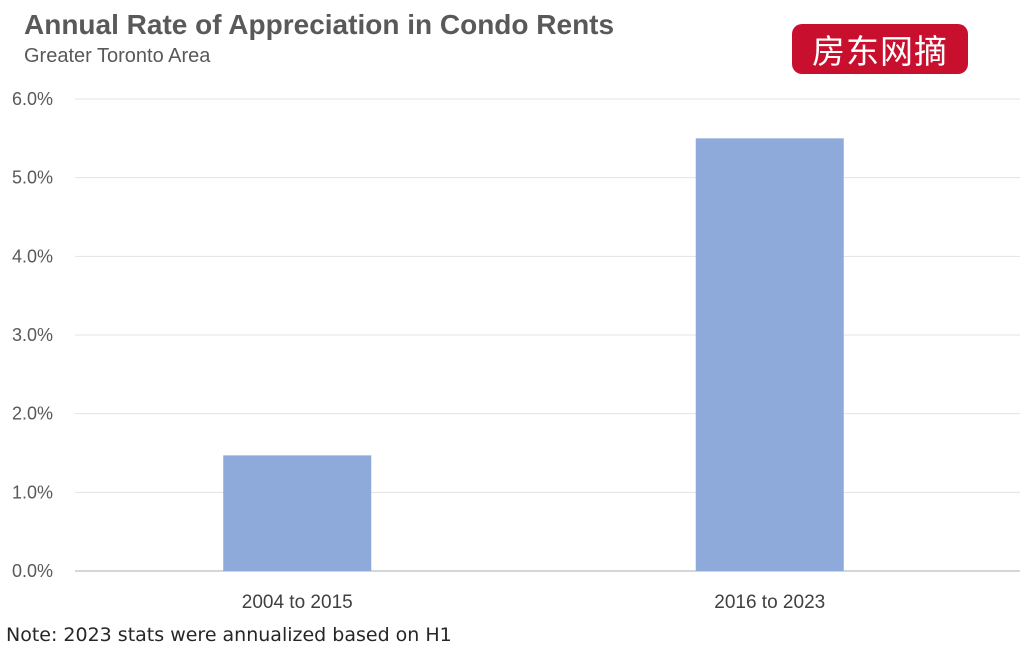 The width and height of the screenshot is (1024, 650). Describe the element at coordinates (297, 602) in the screenshot. I see `x-category-label: 2004 to 2015` at that location.